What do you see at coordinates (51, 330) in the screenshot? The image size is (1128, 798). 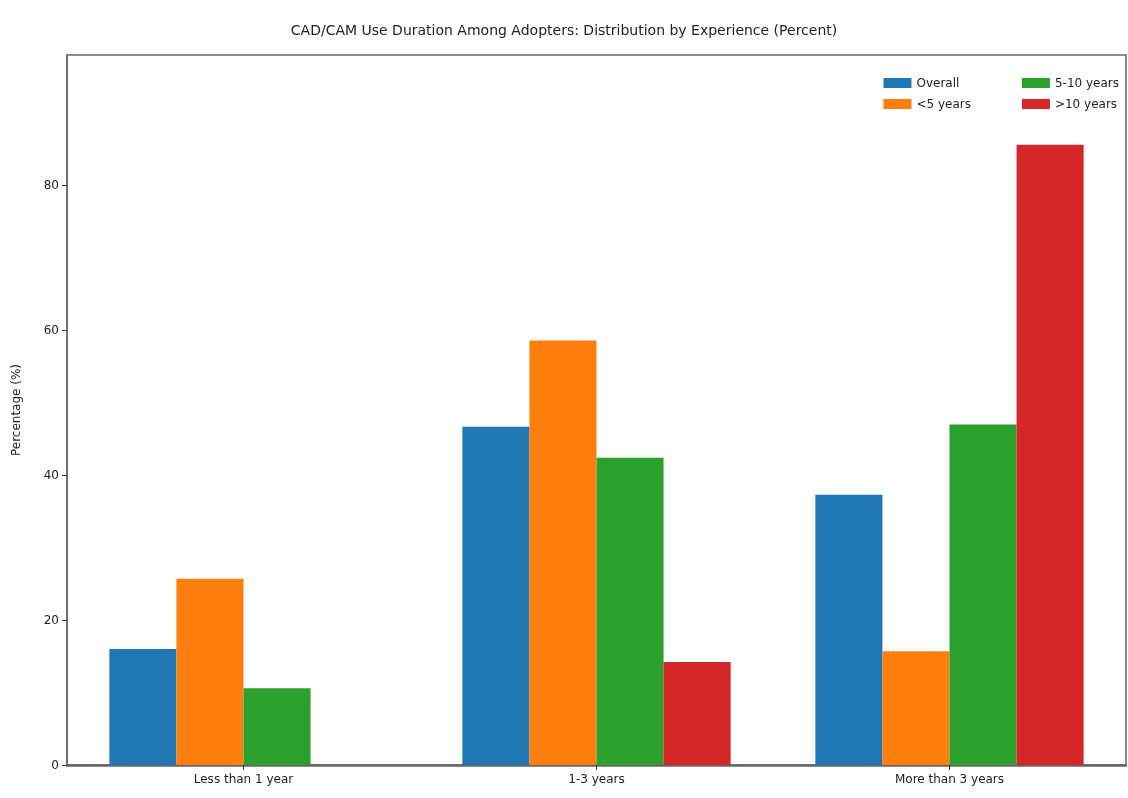 I see `y-tick-label: 60` at bounding box center [51, 330].